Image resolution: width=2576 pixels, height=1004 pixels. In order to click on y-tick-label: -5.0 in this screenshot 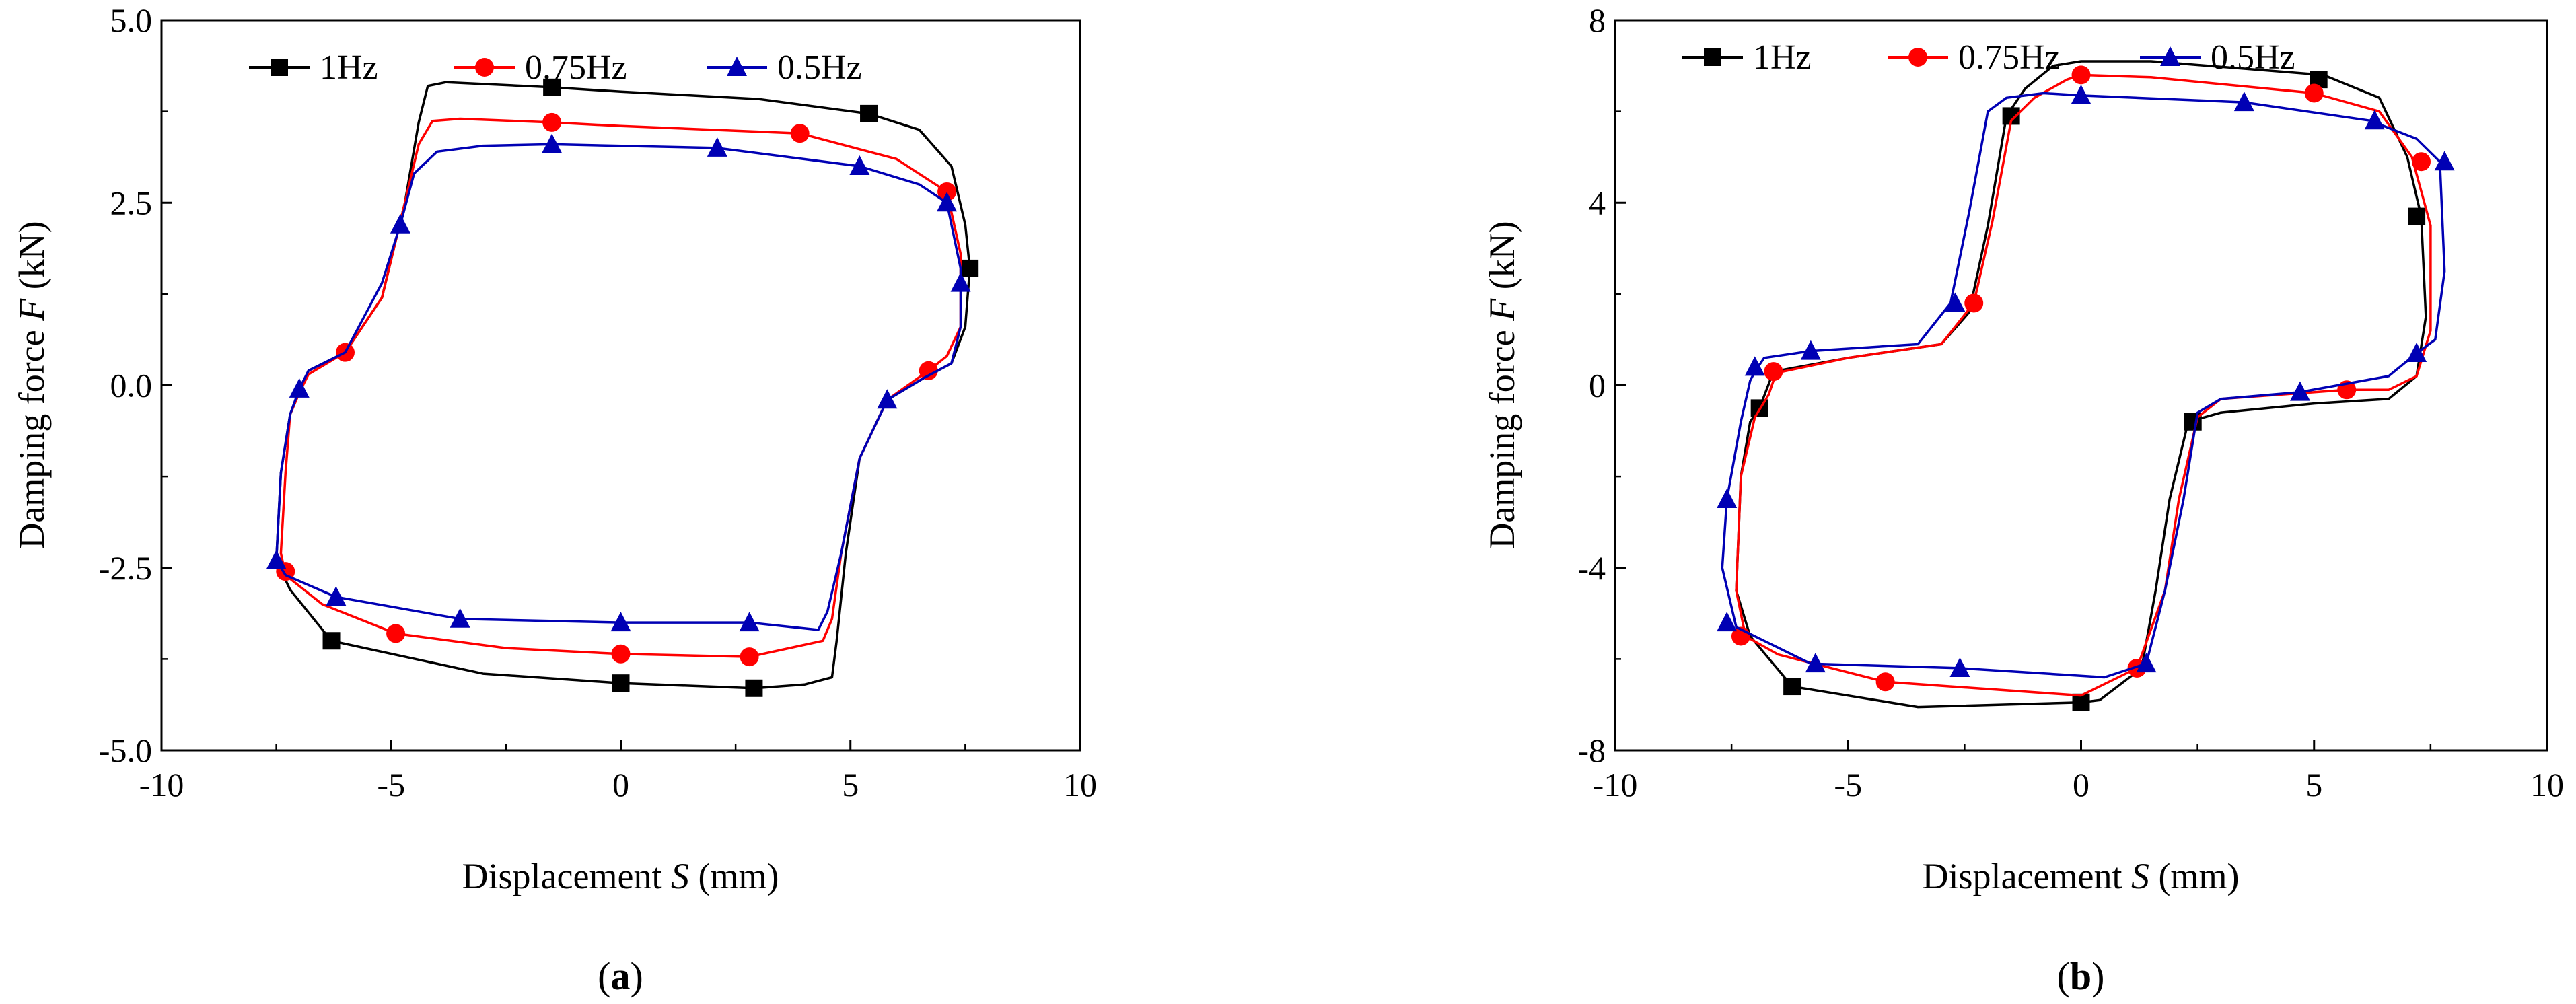, I will do `click(125, 750)`.